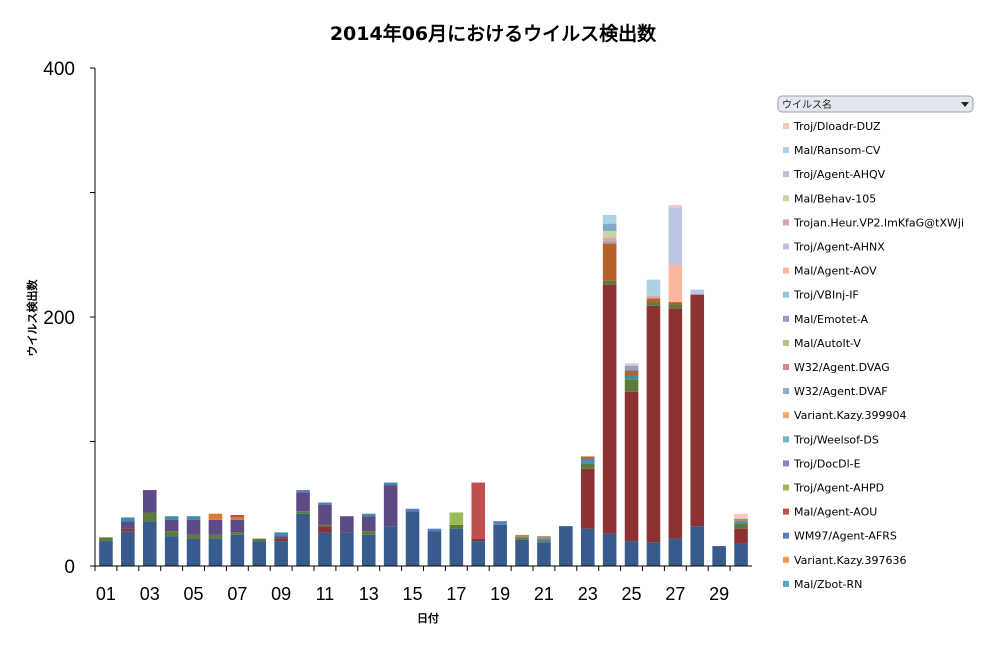 This screenshot has height=648, width=987. I want to click on bar-segment-day-23-s4, so click(587, 462).